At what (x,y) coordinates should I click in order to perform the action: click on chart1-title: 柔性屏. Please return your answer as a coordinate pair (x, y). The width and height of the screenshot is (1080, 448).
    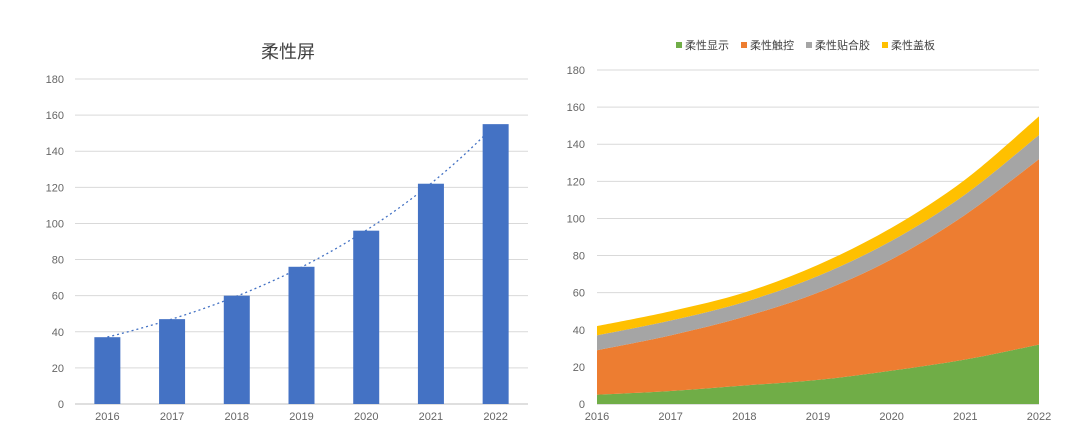
    Looking at the image, I should click on (288, 52).